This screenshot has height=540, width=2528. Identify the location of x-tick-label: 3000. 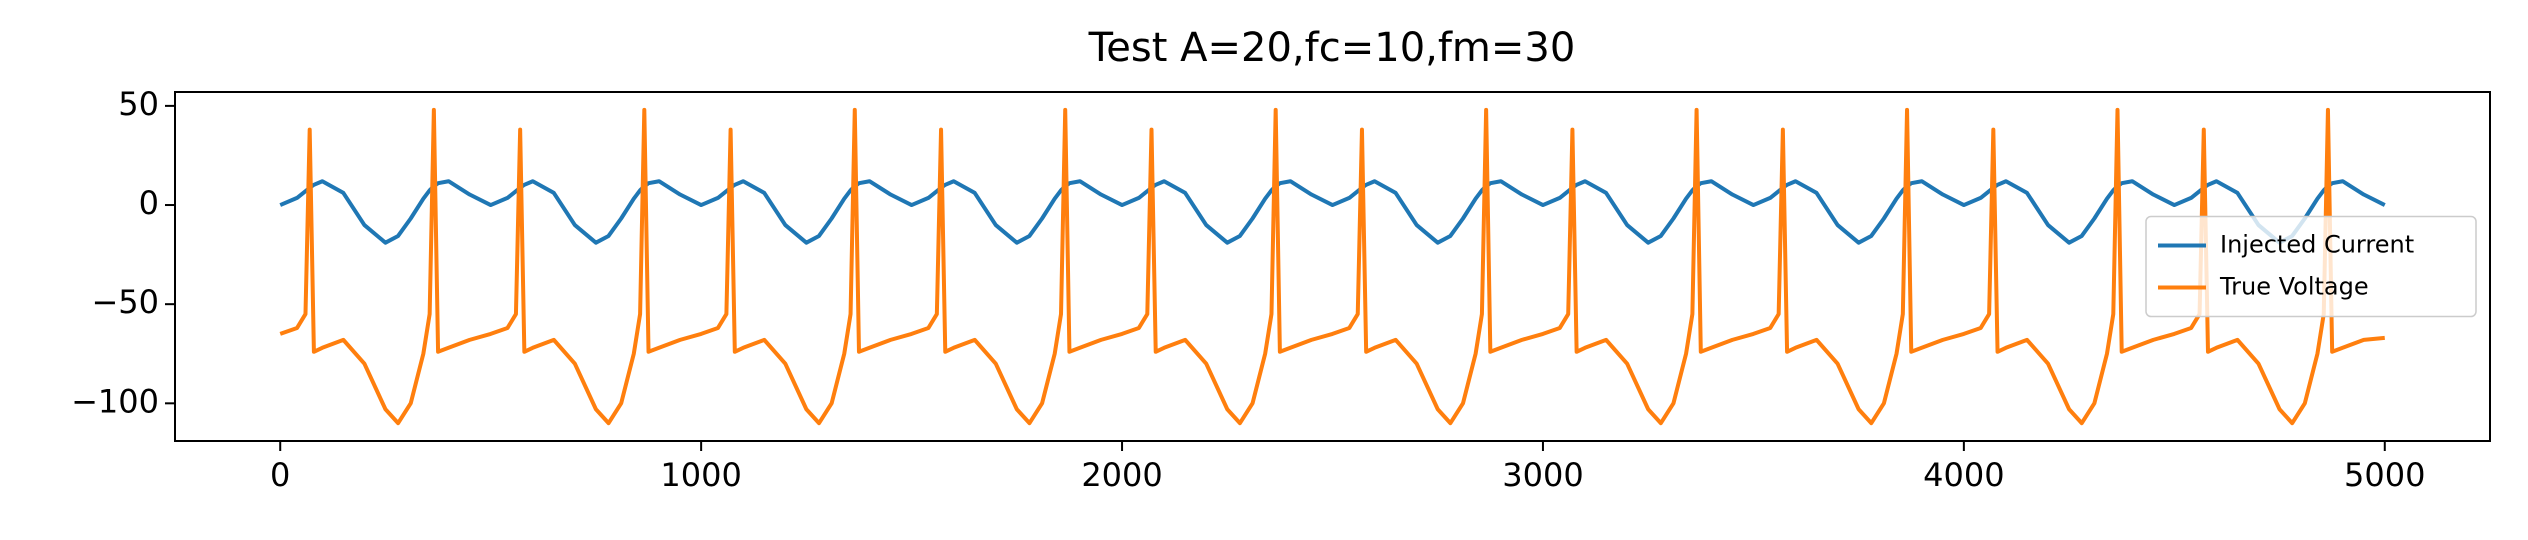
(1542, 475).